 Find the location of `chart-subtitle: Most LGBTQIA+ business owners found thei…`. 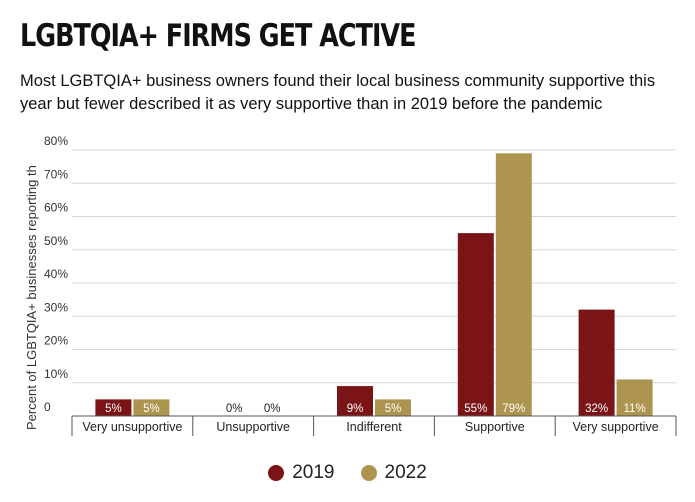

chart-subtitle: Most LGBTQIA+ business owners found thei… is located at coordinates (338, 92).